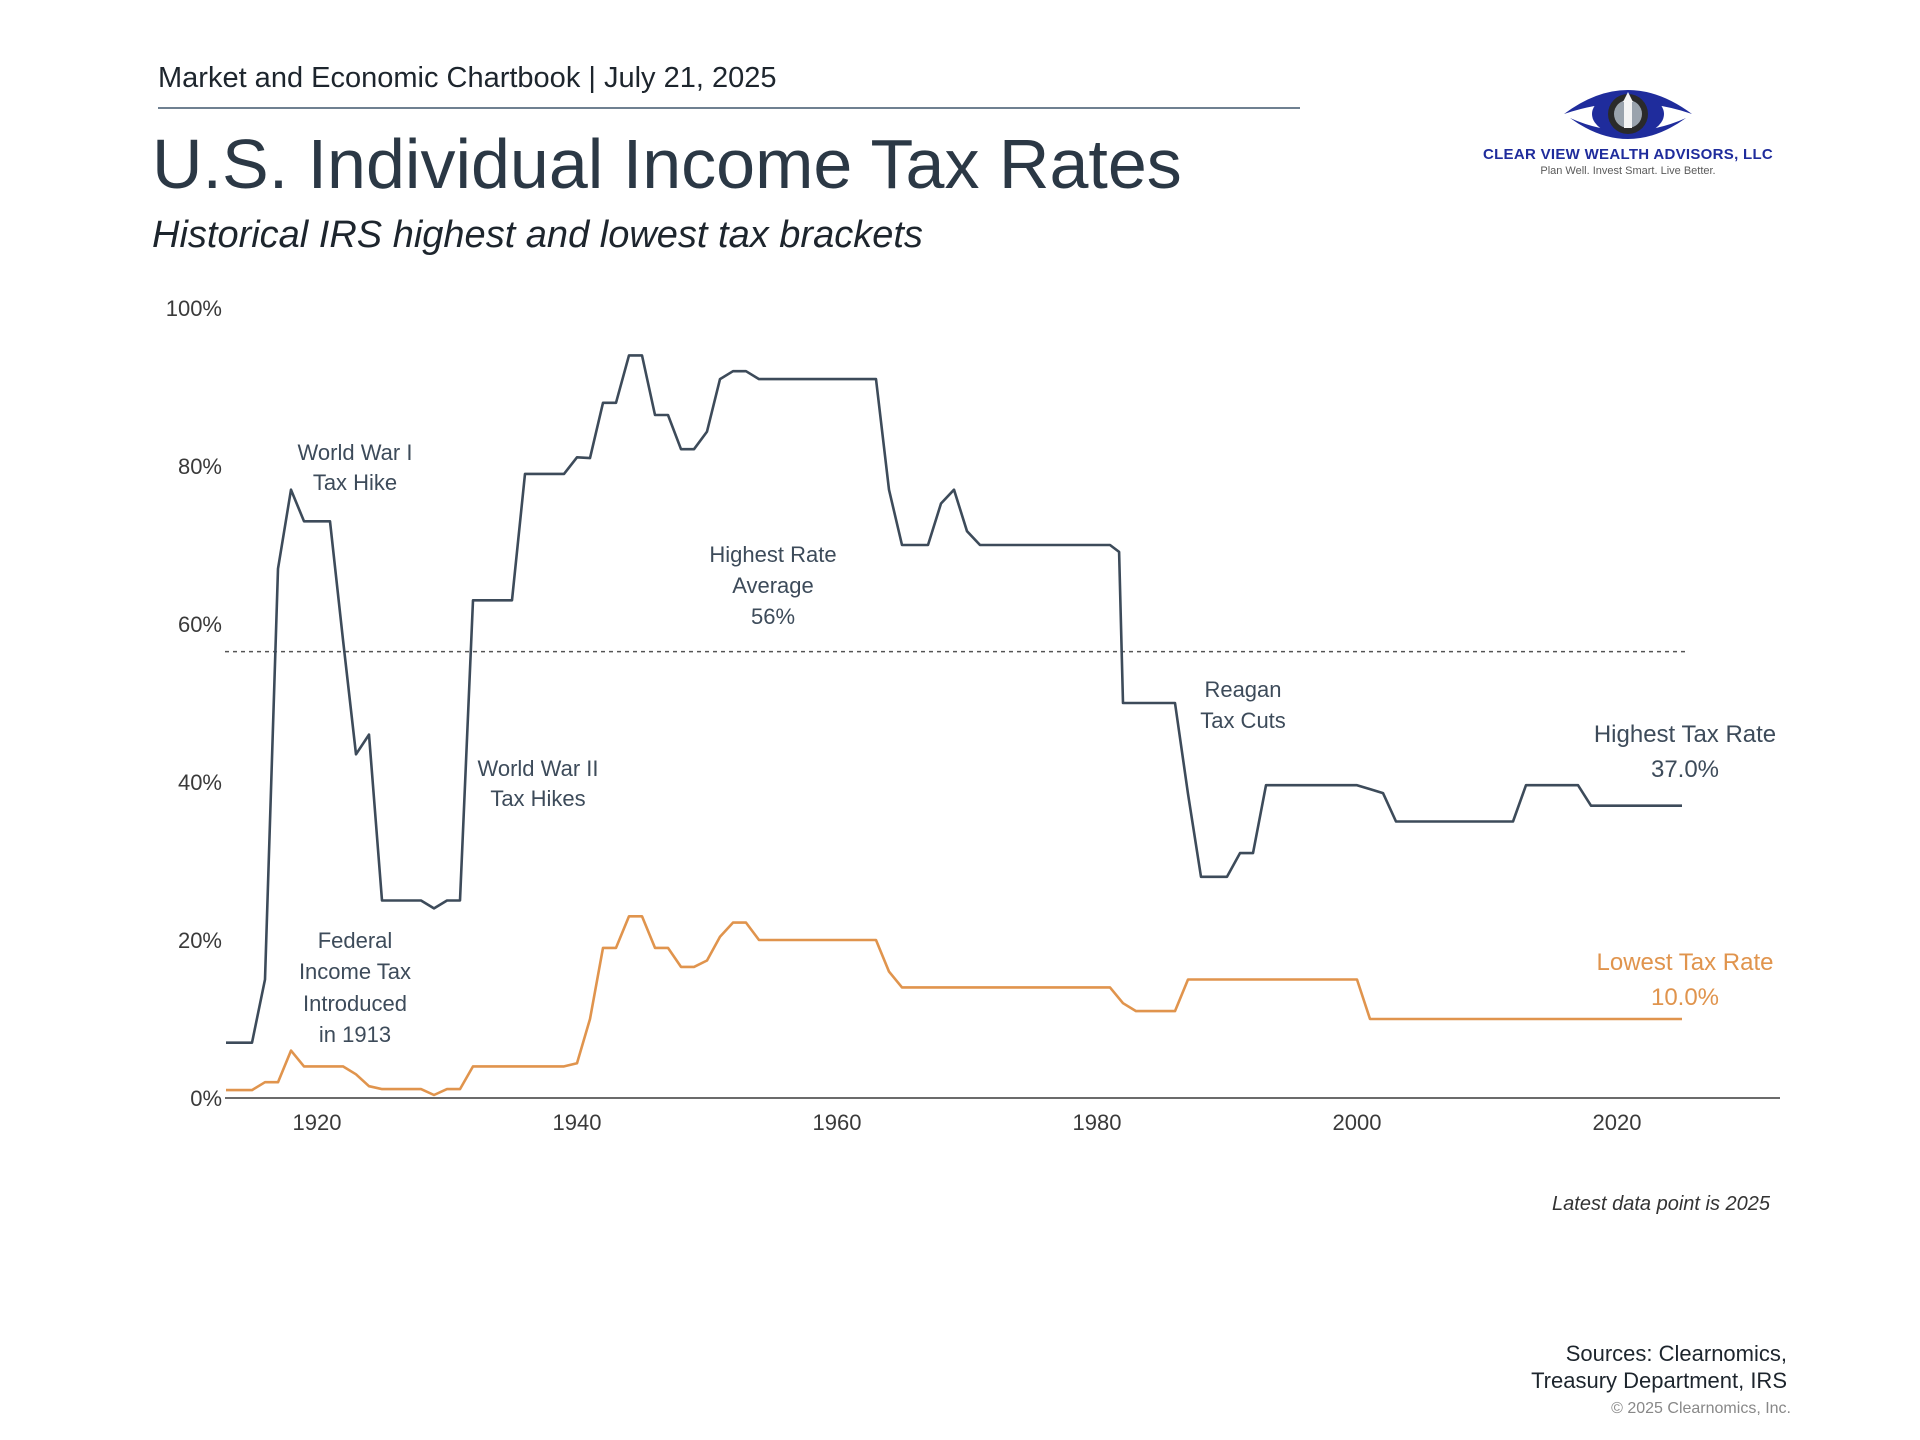 This screenshot has height=1440, width=1920. What do you see at coordinates (1685, 962) in the screenshot?
I see `series-name-label: Lowest Tax Rate` at bounding box center [1685, 962].